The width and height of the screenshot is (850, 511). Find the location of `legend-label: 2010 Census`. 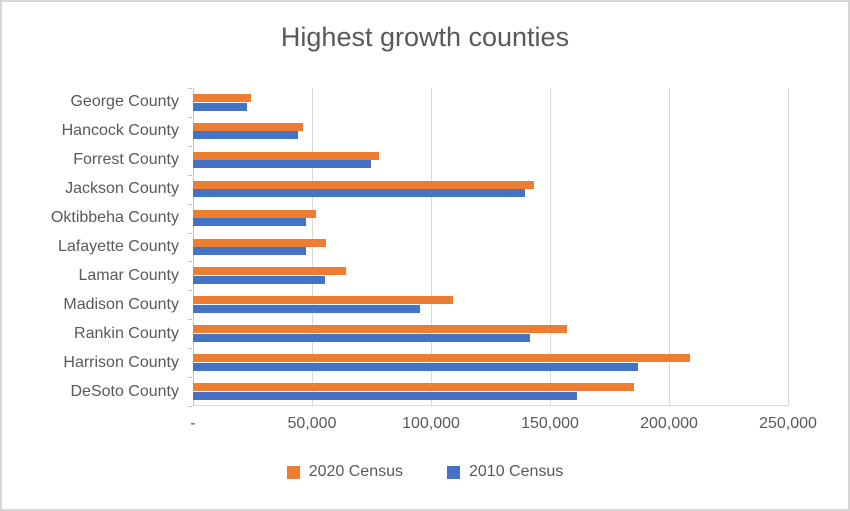

legend-label: 2010 Census is located at coordinates (516, 471).